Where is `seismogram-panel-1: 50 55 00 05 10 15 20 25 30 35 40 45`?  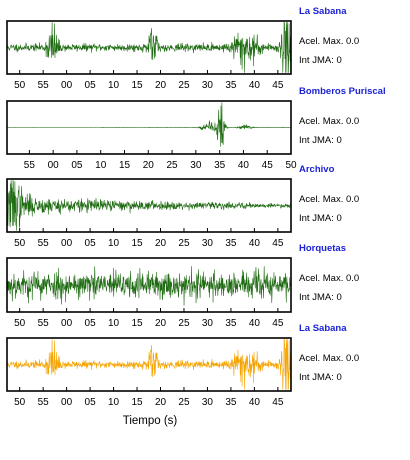
seismogram-panel-1: 50 55 00 05 10 15 20 25 30 35 40 45 is located at coordinates (149, 55).